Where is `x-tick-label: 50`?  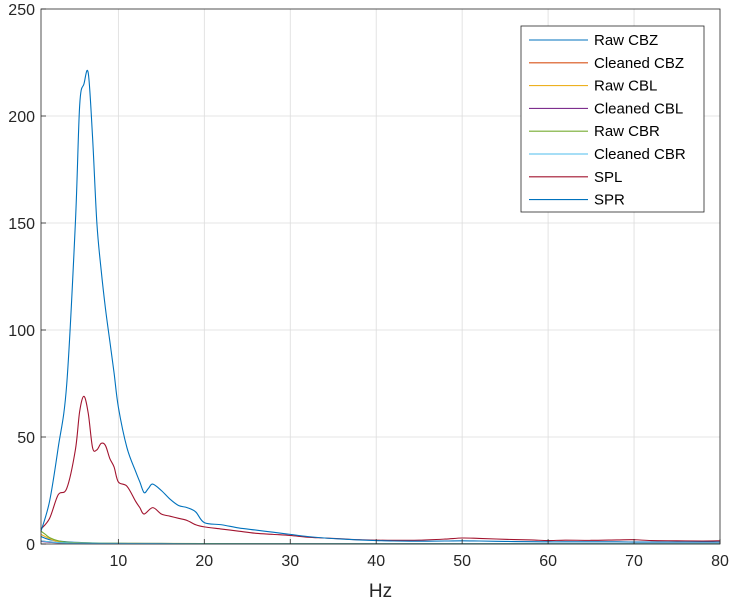 x-tick-label: 50 is located at coordinates (462, 561).